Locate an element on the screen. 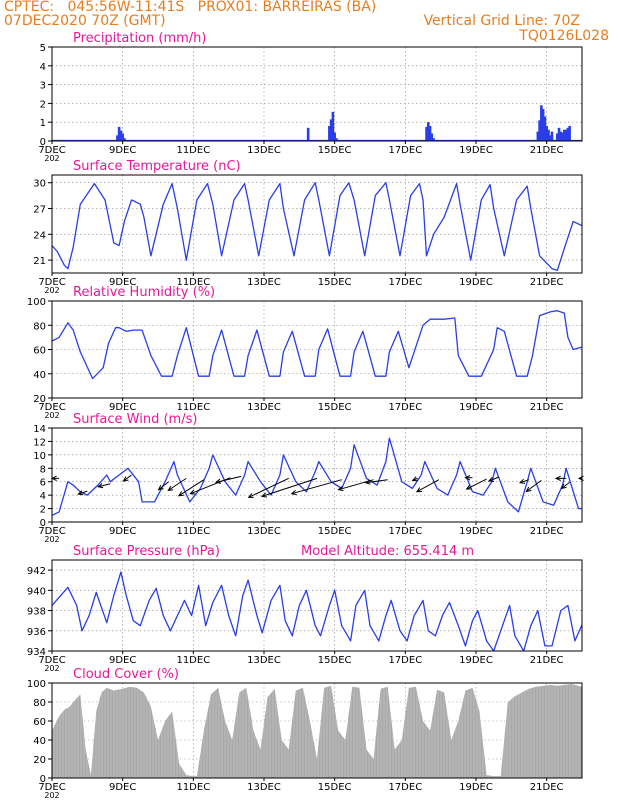  temp-xtick-label: 17DEC is located at coordinates (405, 282).